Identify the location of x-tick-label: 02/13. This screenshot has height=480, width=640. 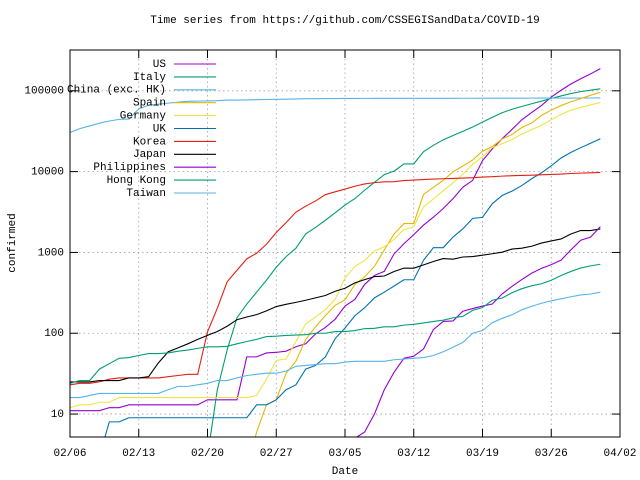
(138, 454).